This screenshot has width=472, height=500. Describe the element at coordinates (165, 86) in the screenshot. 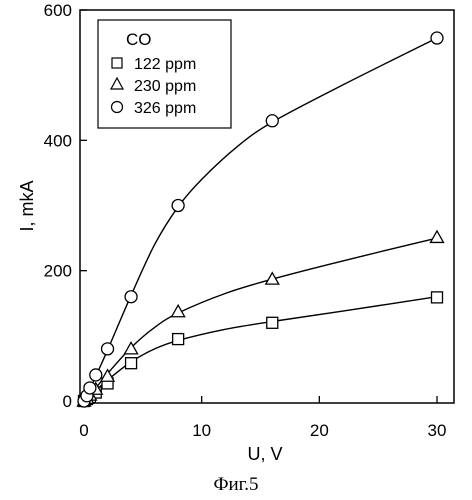

I see `legend-label-230: 230 ppm` at that location.